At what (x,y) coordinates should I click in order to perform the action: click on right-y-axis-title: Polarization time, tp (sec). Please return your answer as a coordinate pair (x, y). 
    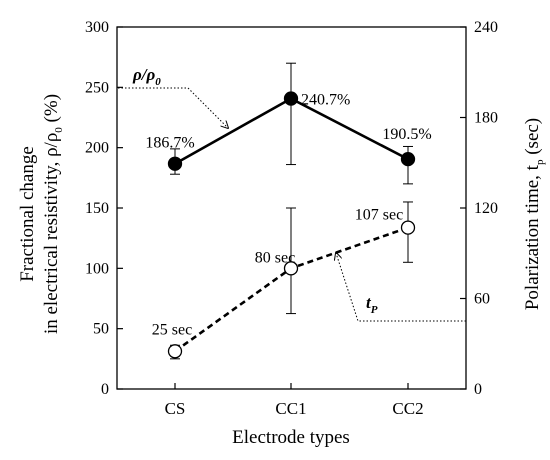
    Looking at the image, I should click on (534, 214).